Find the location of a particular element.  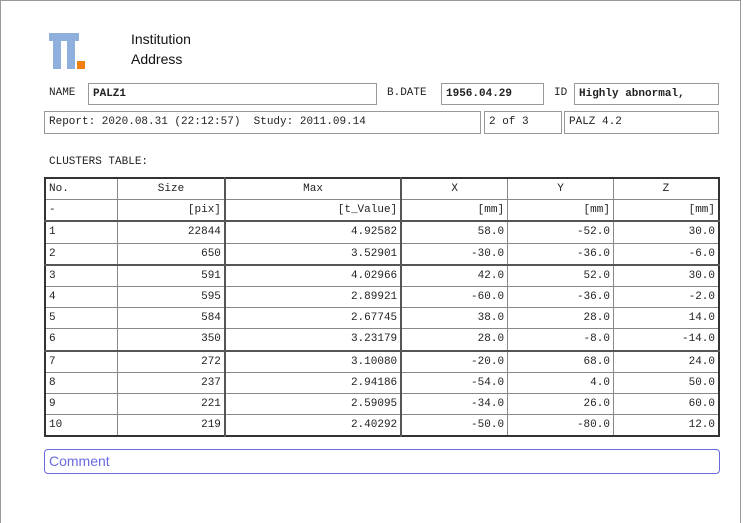

table-cell: -20.0 is located at coordinates (454, 361).